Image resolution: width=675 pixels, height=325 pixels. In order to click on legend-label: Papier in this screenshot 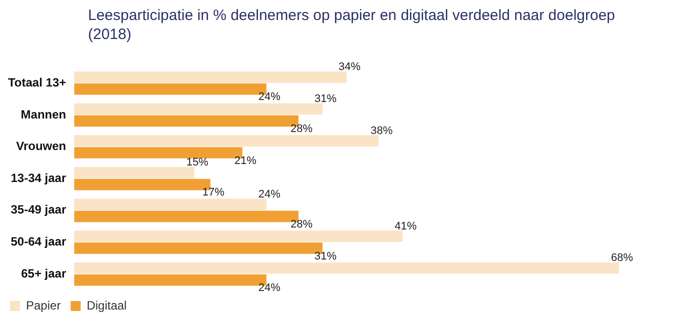, I will do `click(43, 305)`.